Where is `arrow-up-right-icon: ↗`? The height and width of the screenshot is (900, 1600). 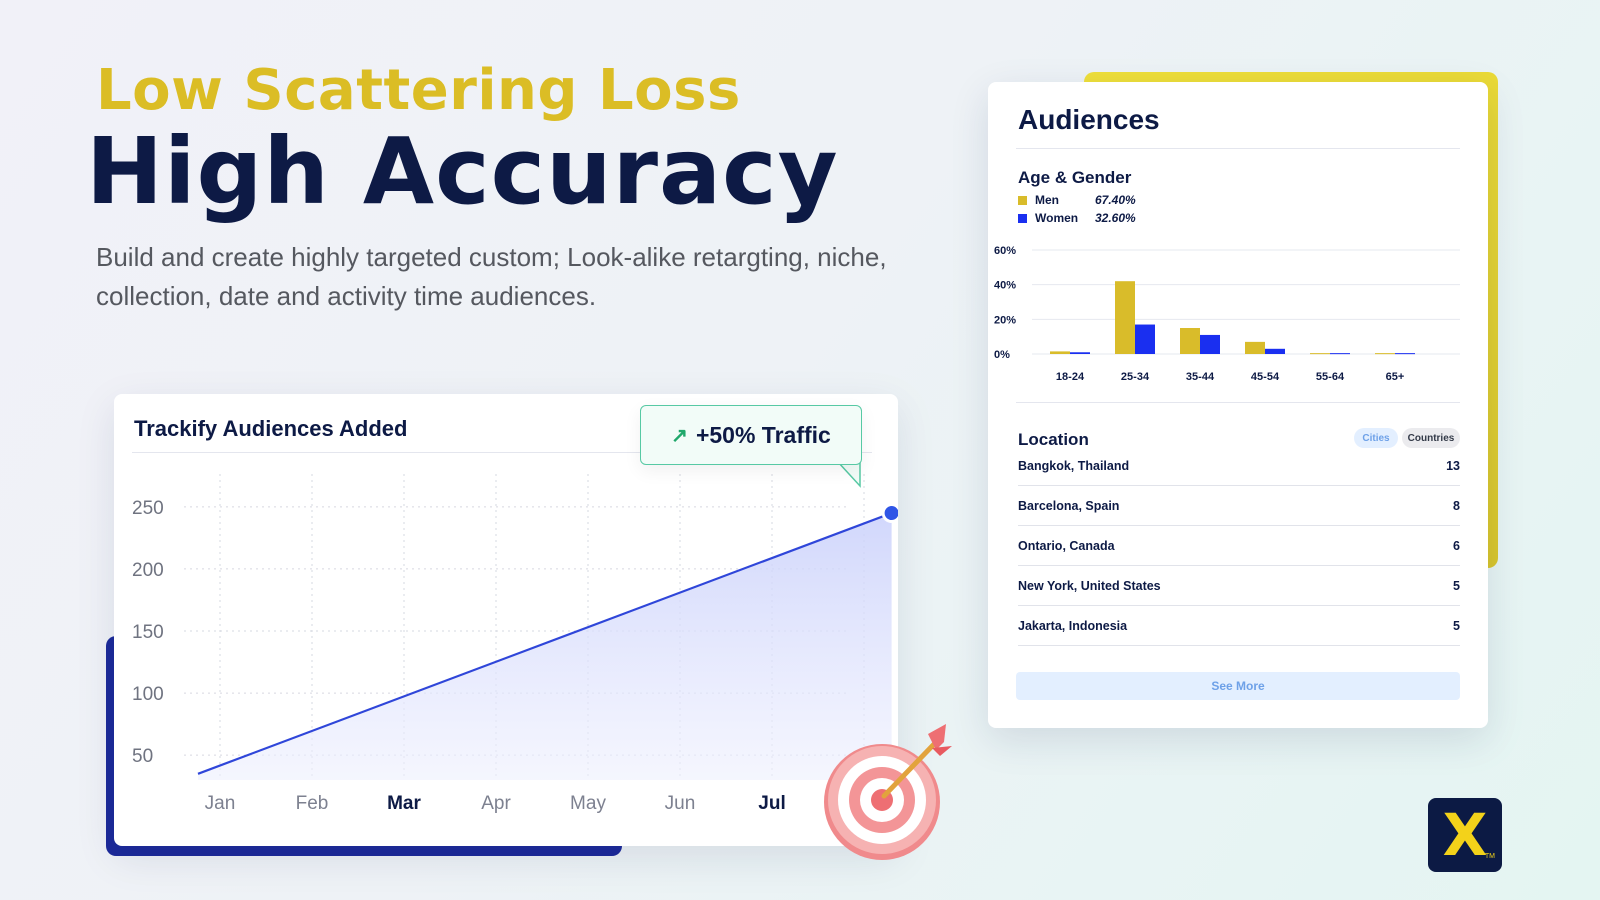
arrow-up-right-icon: ↗ is located at coordinates (679, 435).